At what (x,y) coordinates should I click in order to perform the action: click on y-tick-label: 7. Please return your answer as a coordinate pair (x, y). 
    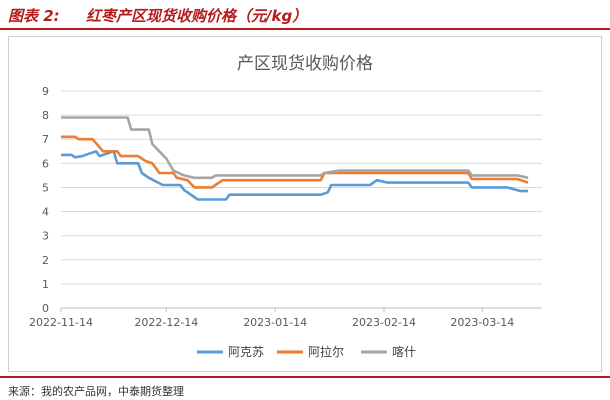
    Looking at the image, I should click on (45, 139).